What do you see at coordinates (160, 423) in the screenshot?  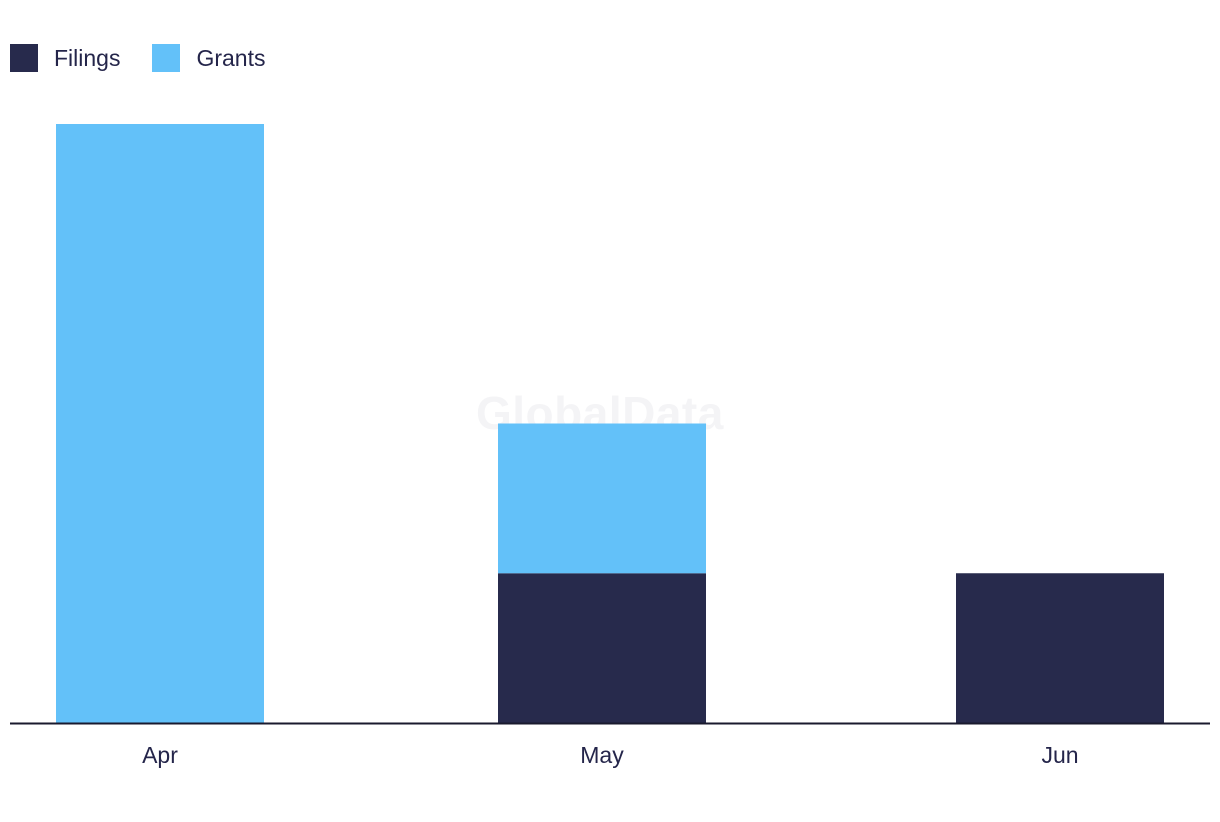 I see `bar-grants-apr` at bounding box center [160, 423].